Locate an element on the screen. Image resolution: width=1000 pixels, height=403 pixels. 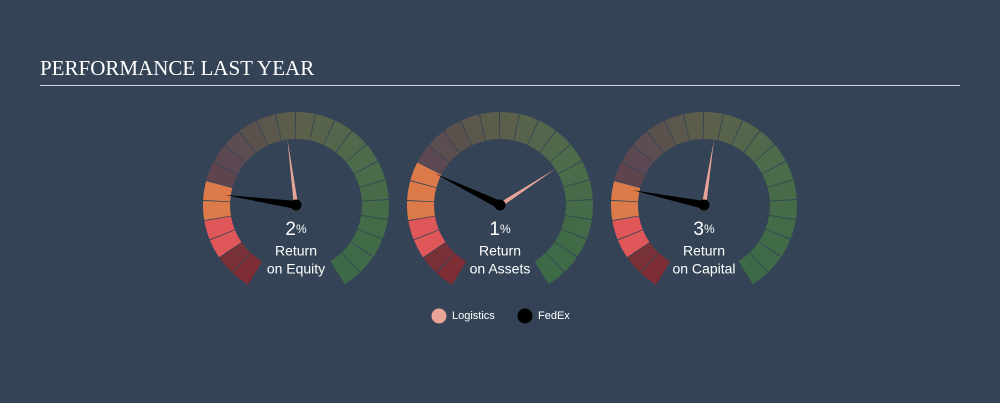
value-label: 1% is located at coordinates (500, 229).